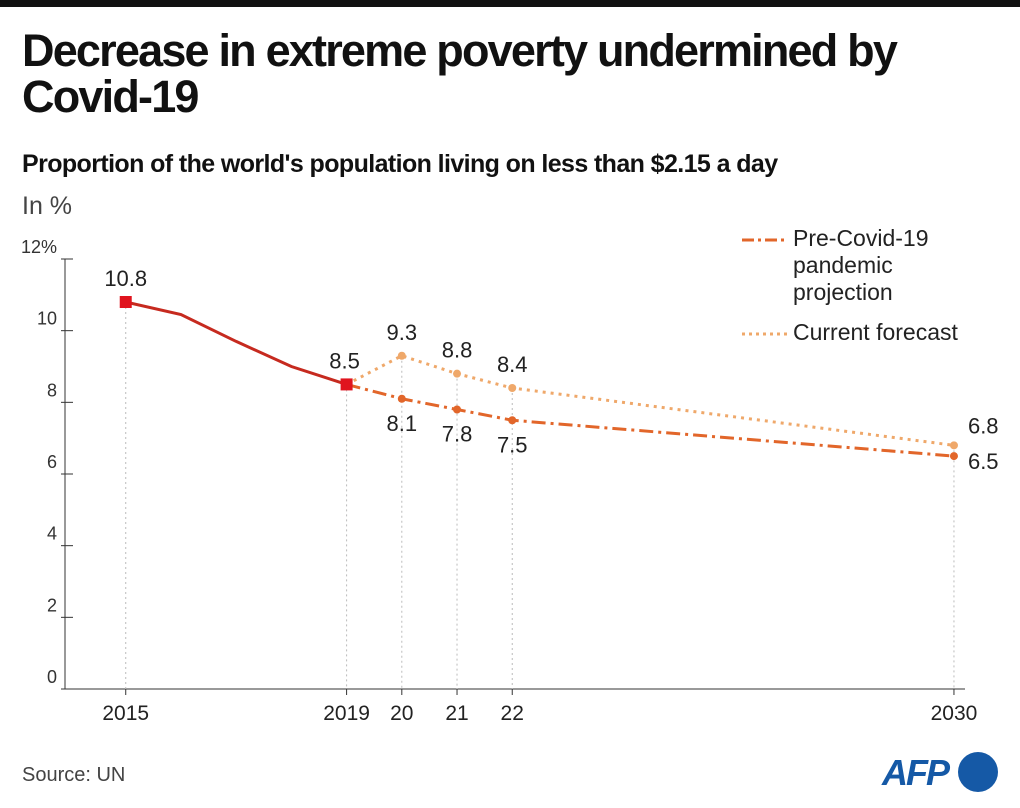 Image resolution: width=1020 pixels, height=808 pixels. I want to click on y-tick-label: 12%, so click(39, 247).